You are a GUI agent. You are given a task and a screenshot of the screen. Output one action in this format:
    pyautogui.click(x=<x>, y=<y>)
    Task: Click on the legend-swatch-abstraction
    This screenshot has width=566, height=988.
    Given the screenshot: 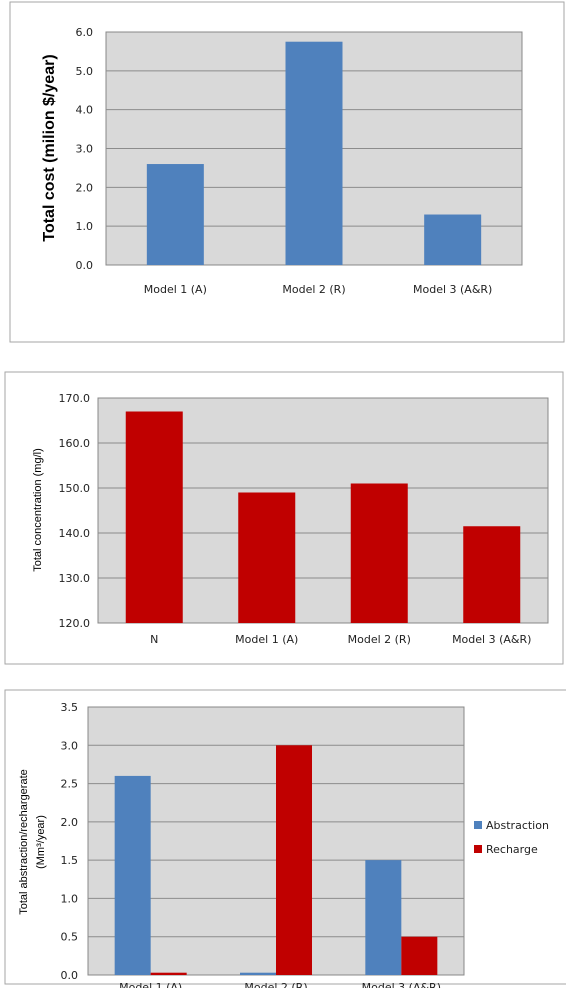 What is the action you would take?
    pyautogui.click(x=478, y=825)
    